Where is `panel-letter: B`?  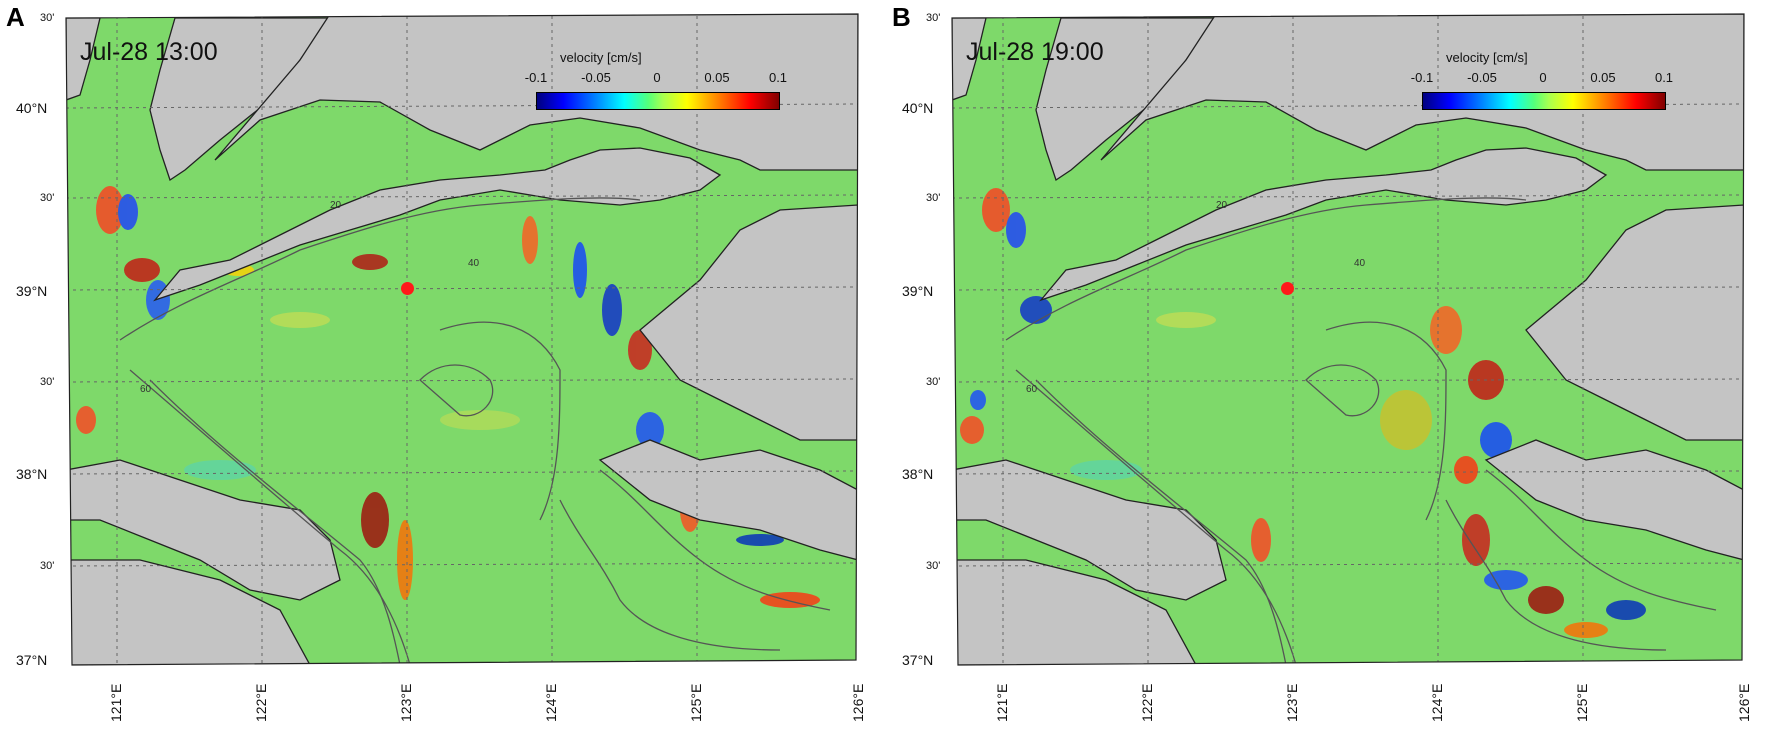
panel-letter: B is located at coordinates (901, 17).